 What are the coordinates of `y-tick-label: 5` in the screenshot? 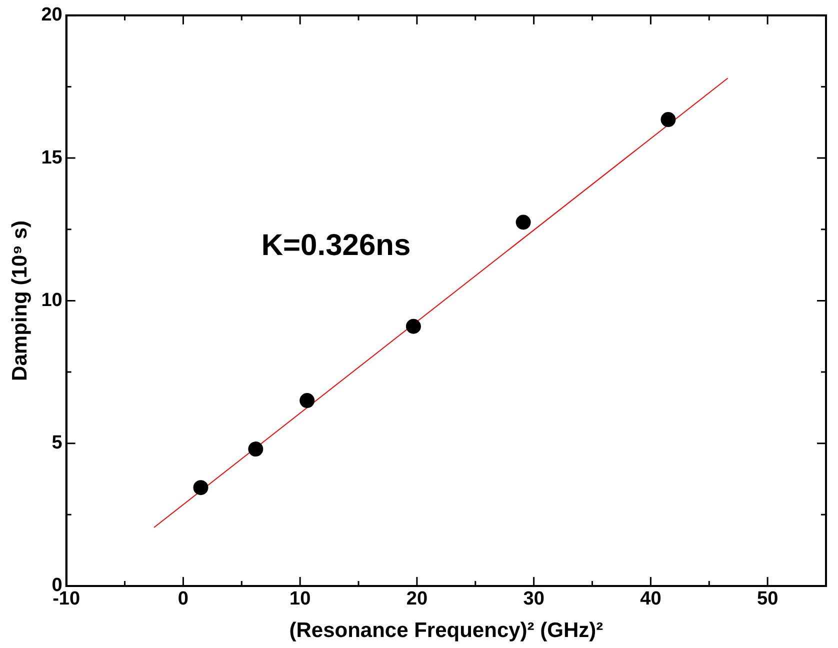 It's located at (57, 443).